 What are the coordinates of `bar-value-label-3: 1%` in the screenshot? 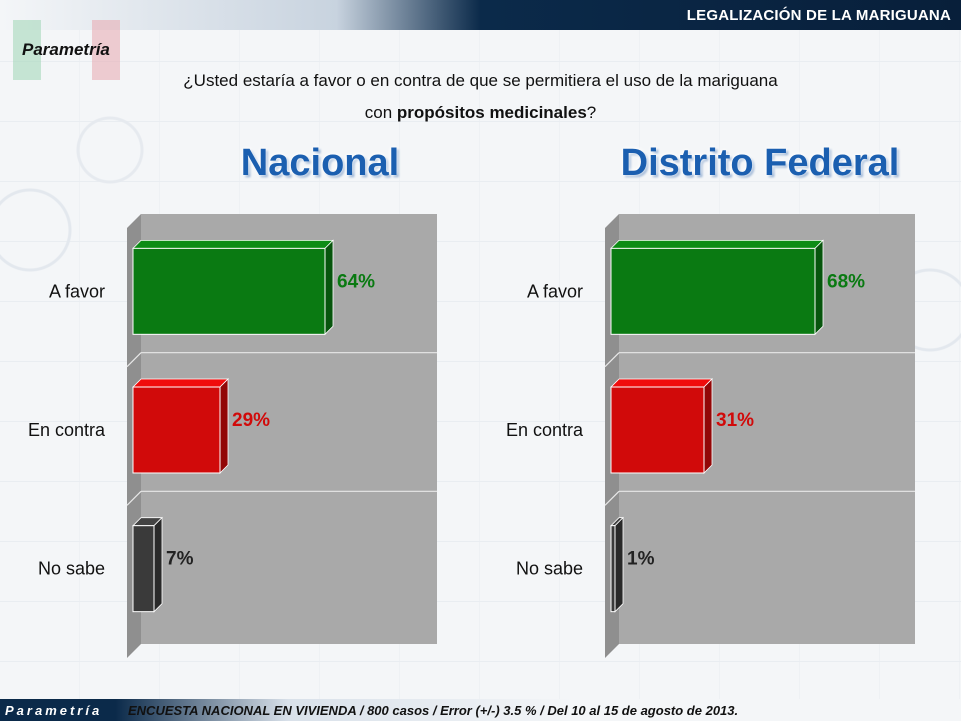 It's located at (641, 559).